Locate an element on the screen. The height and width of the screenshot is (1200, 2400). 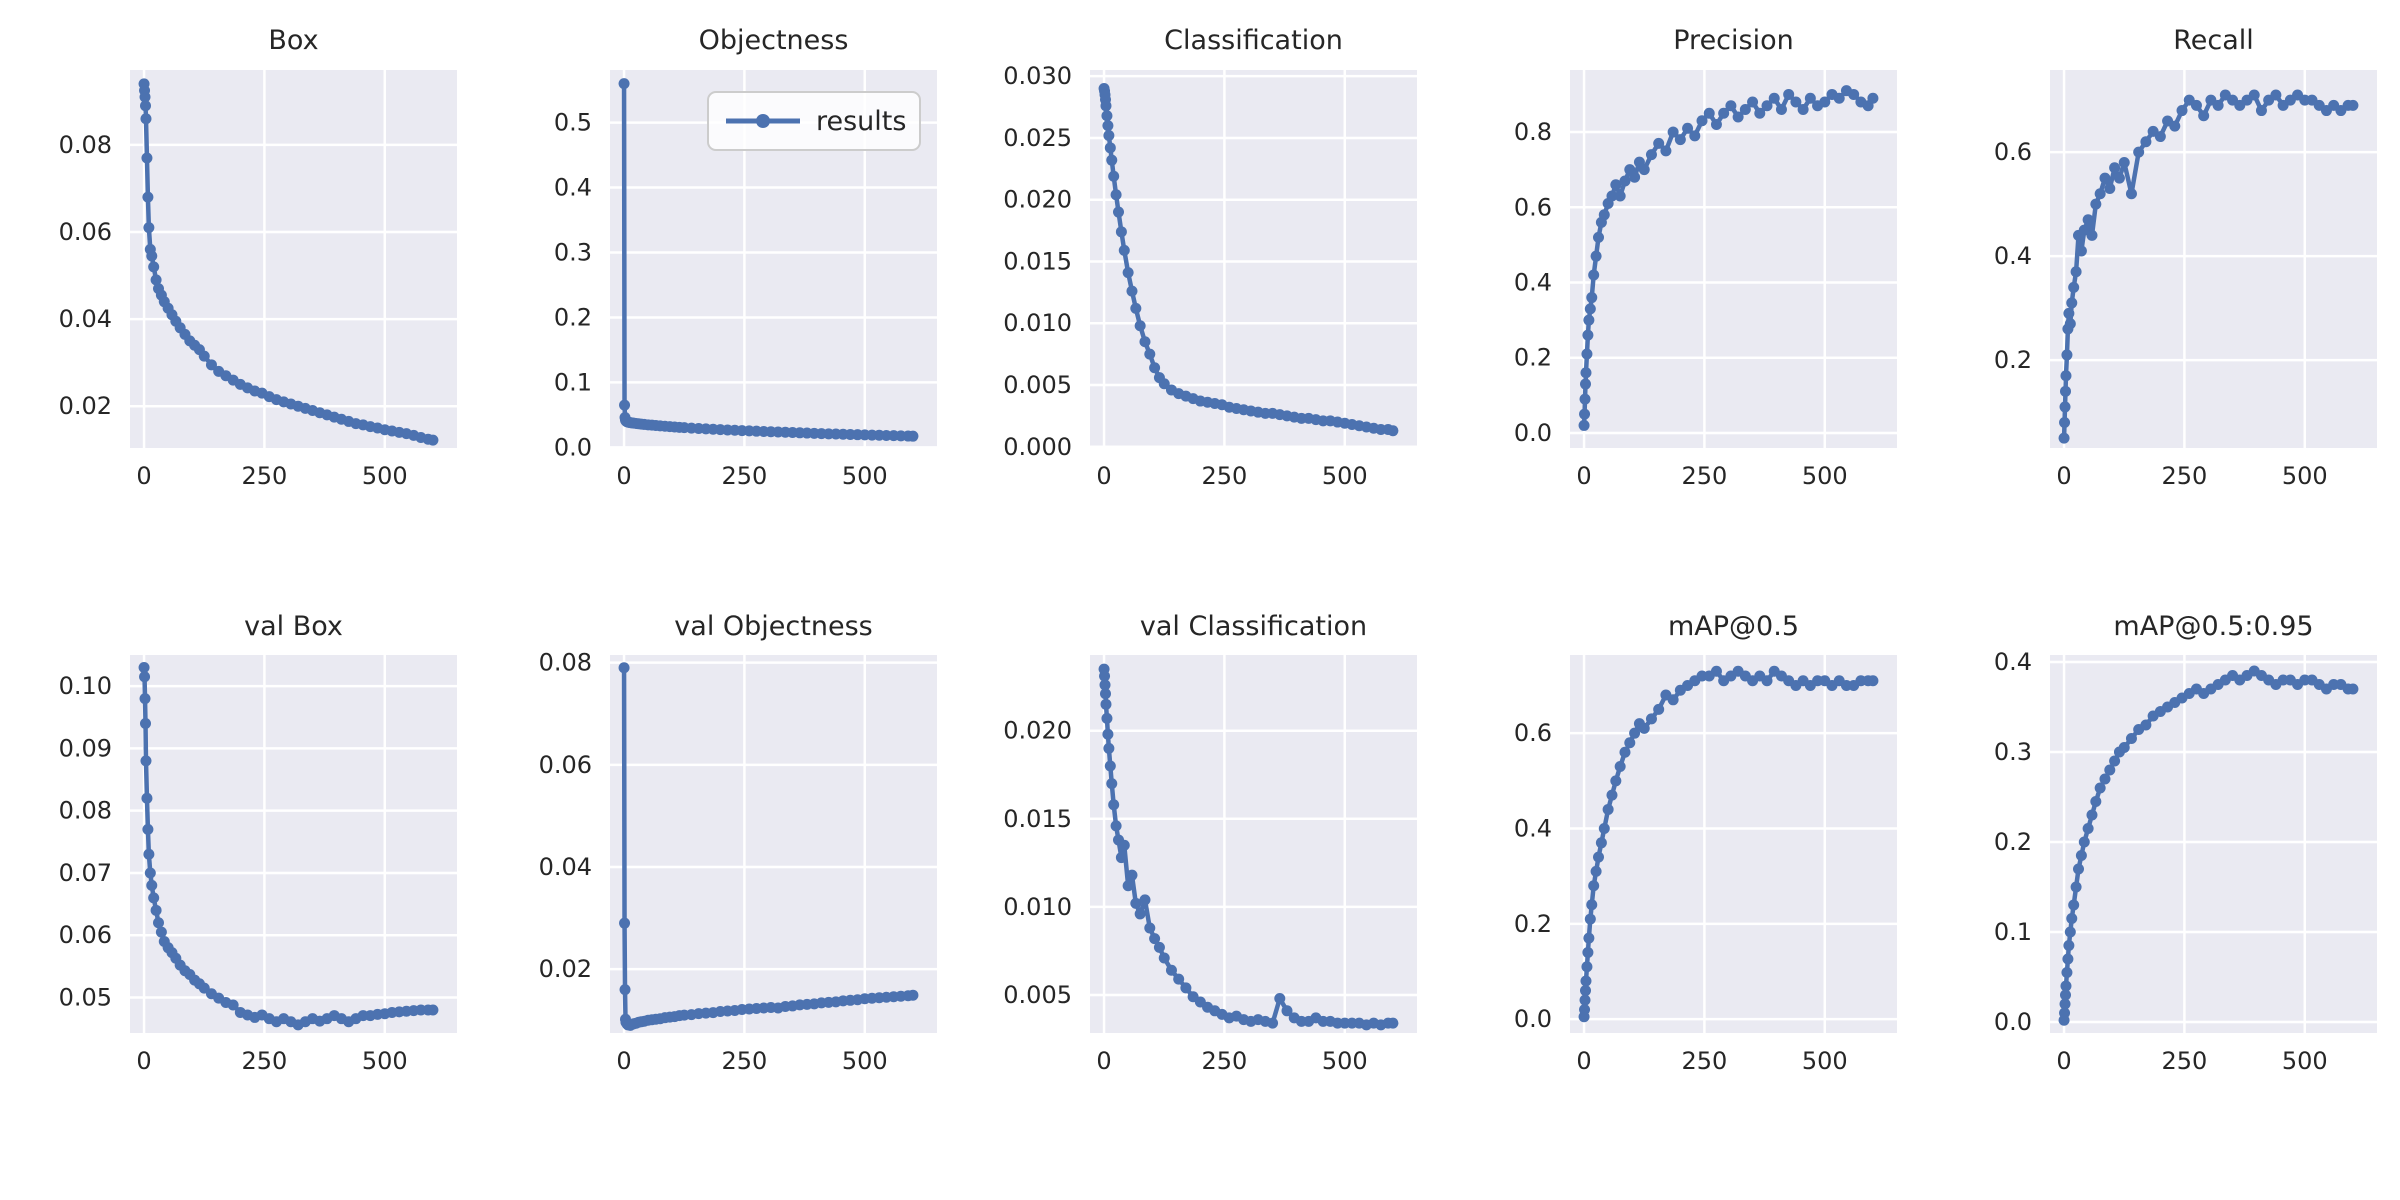
y-tick-label: 0.000 is located at coordinates (1037, 447).